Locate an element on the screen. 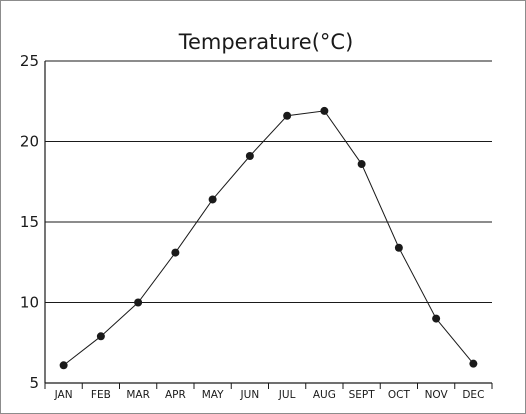  x-tick-label-aug: AUG is located at coordinates (324, 395).